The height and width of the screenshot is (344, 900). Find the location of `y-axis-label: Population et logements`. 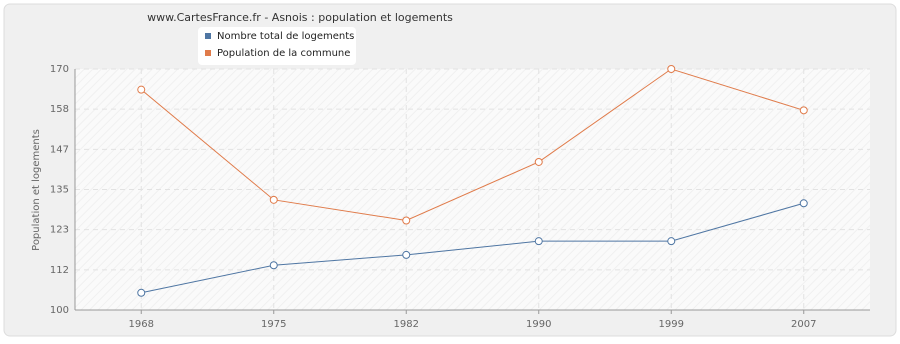

y-axis-label: Population et logements is located at coordinates (36, 190).